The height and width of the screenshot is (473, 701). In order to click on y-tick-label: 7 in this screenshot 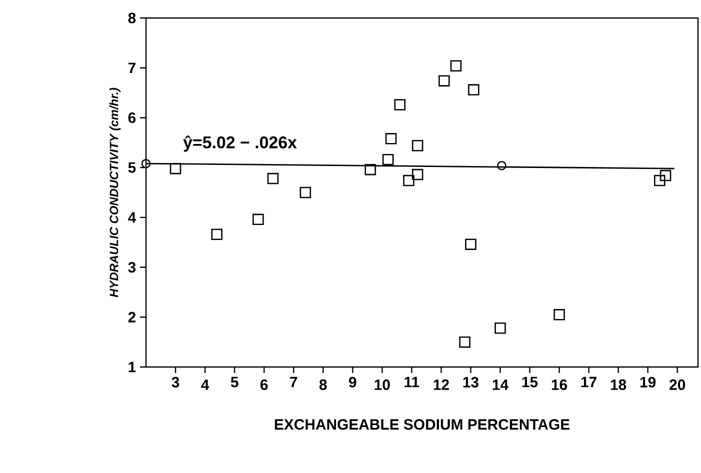, I will do `click(132, 67)`.